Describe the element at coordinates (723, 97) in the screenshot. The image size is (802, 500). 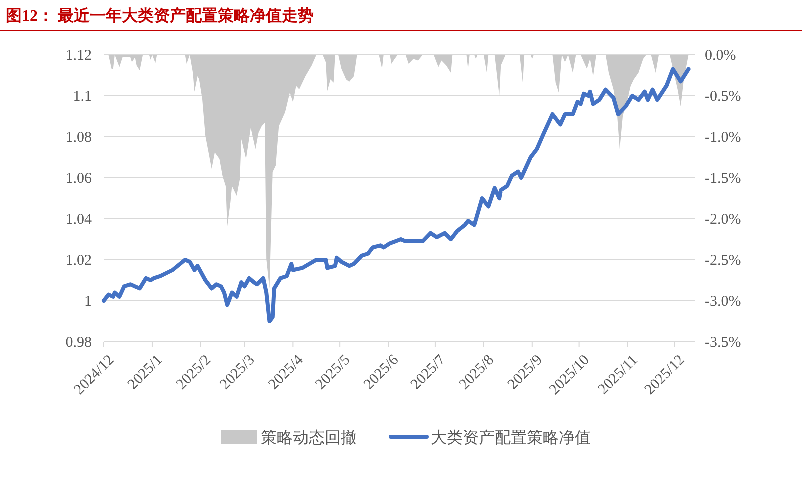
I see `y2-tick-label: -0.5%` at that location.